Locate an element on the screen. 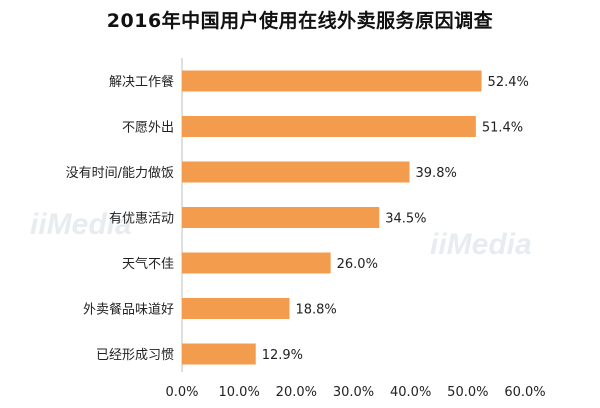 This screenshot has width=600, height=408. category-label: 有优惠活动 is located at coordinates (141, 219).